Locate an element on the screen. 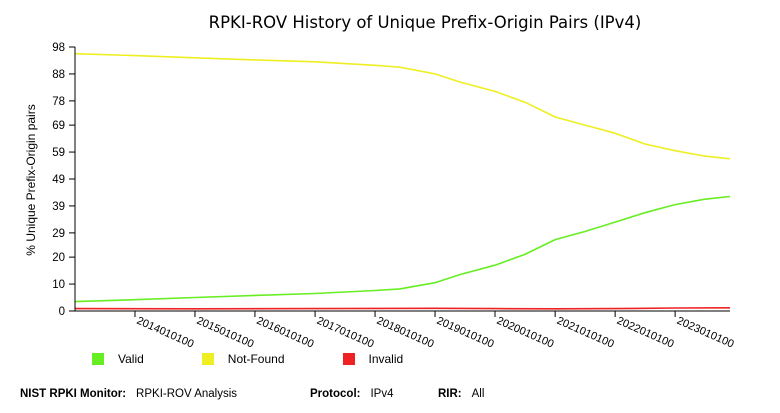  legend-item-invalid: Invalid is located at coordinates (373, 359).